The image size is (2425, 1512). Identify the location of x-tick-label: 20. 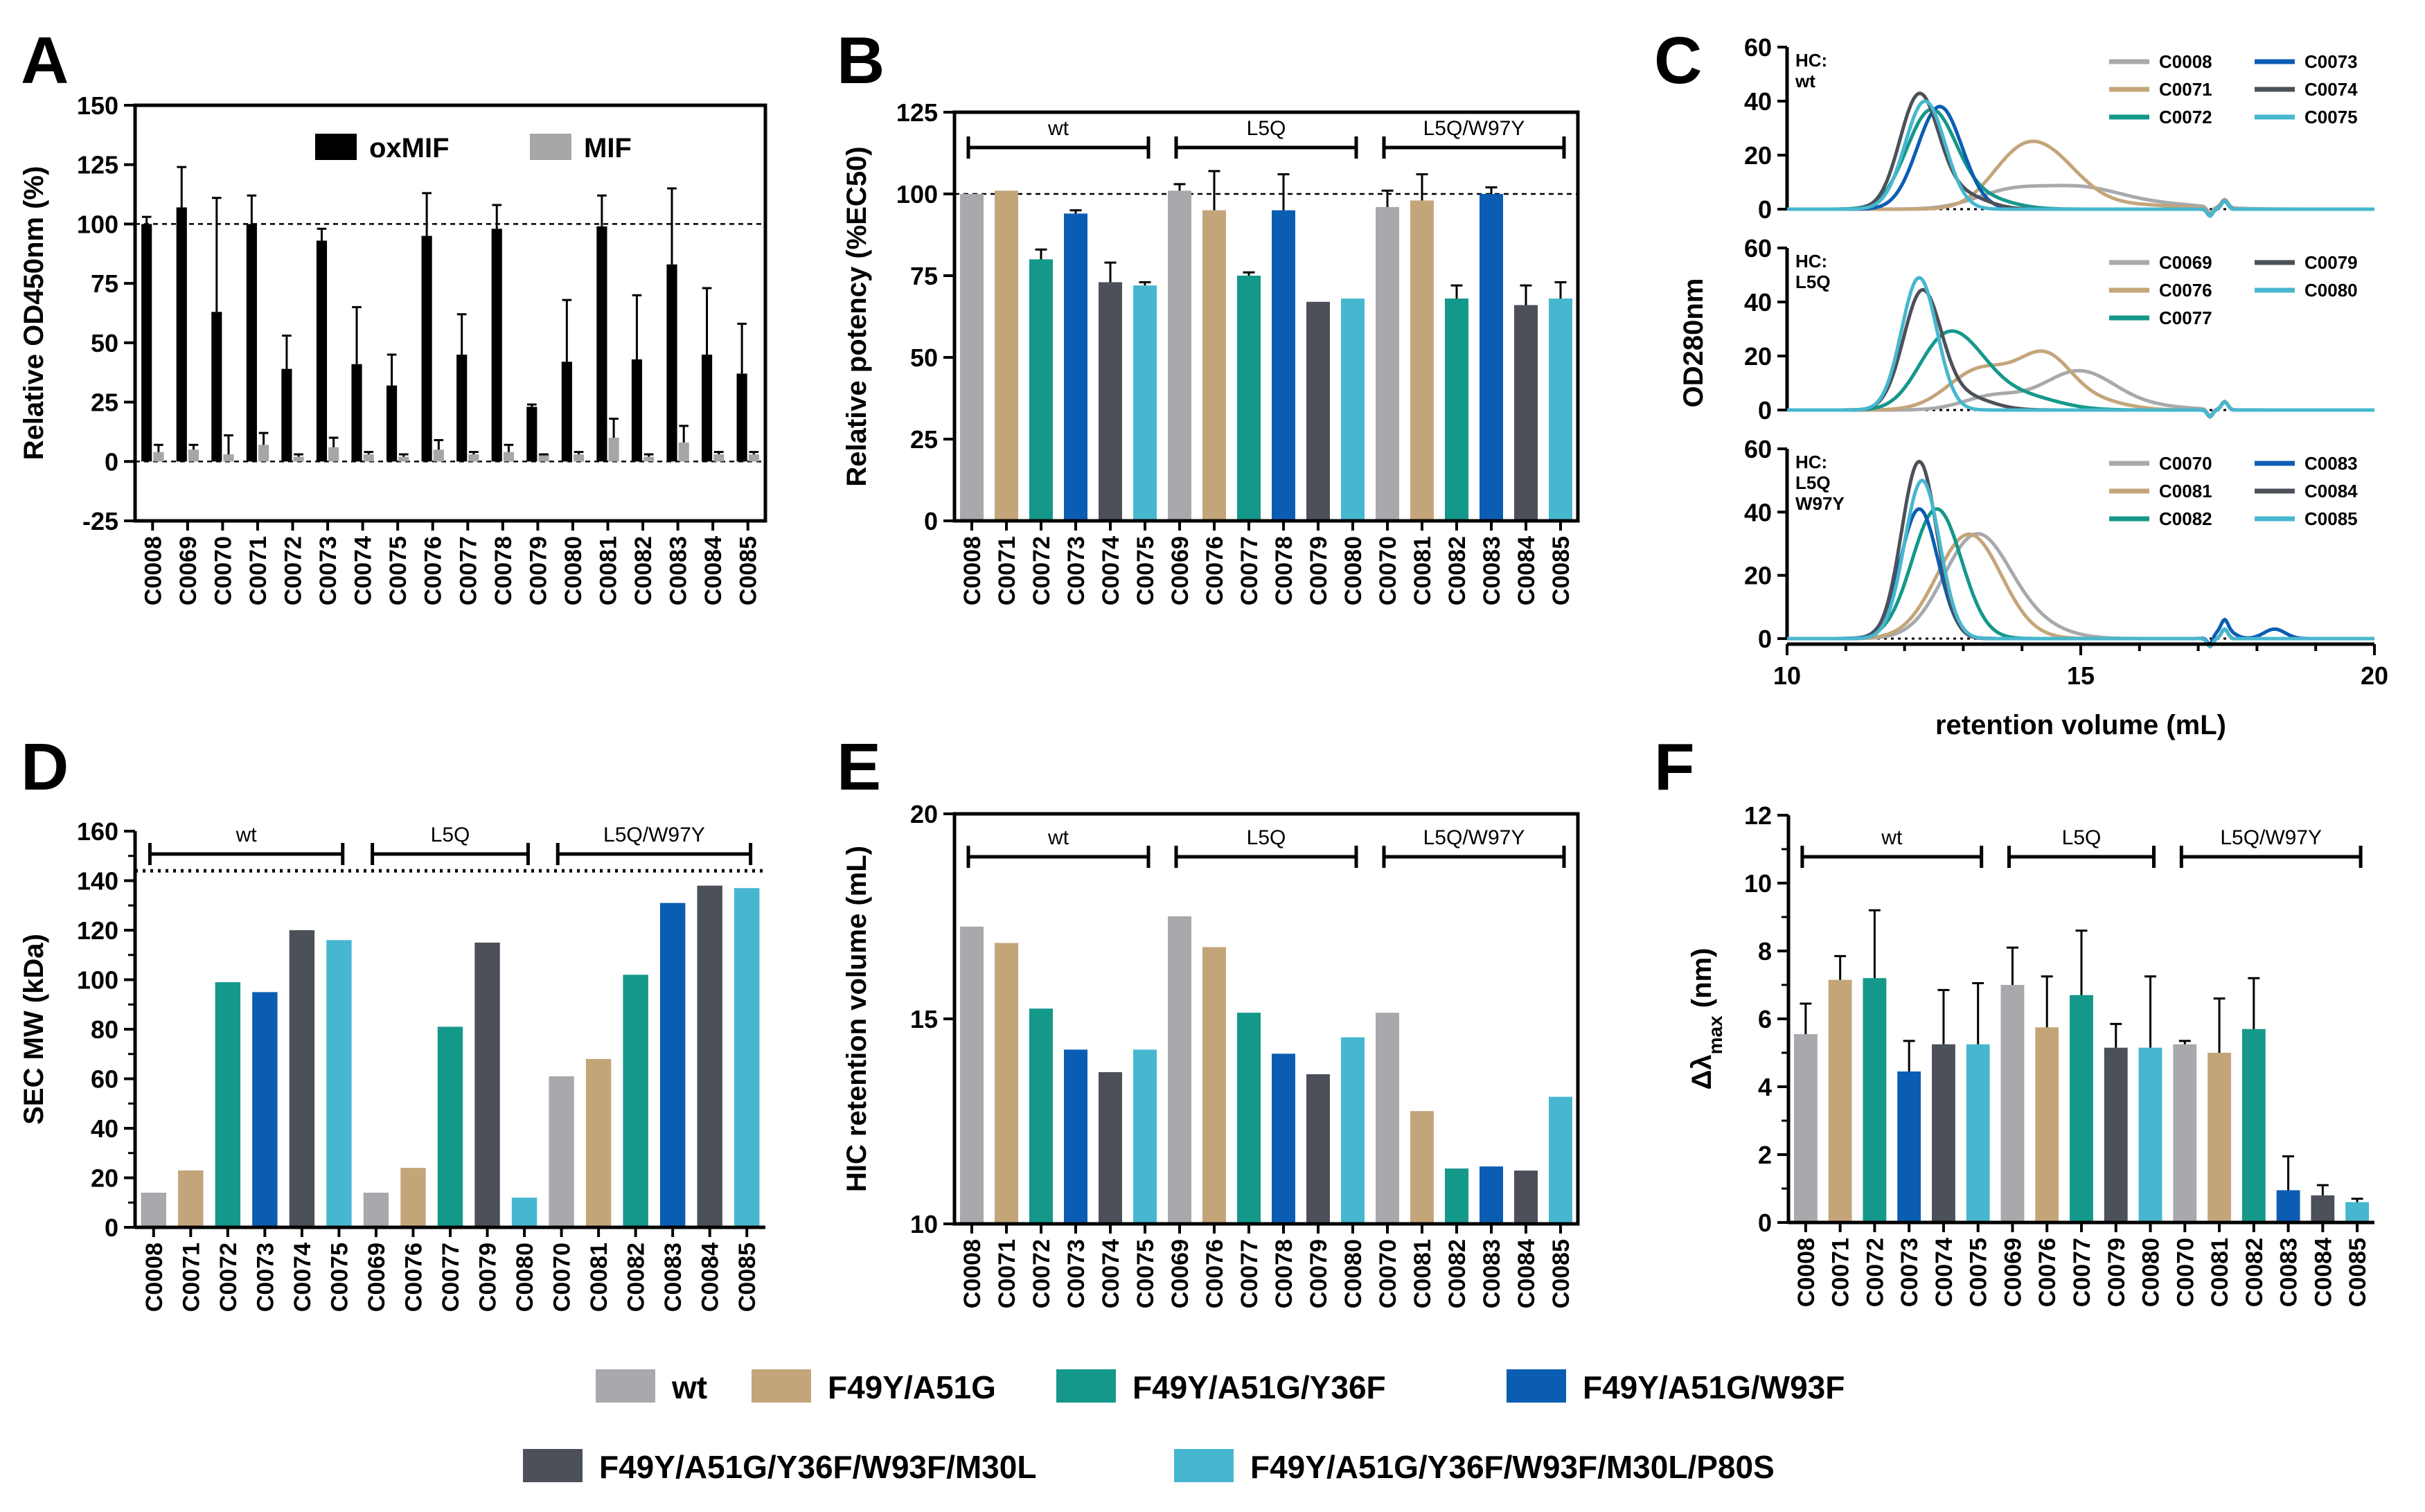
(2374, 676).